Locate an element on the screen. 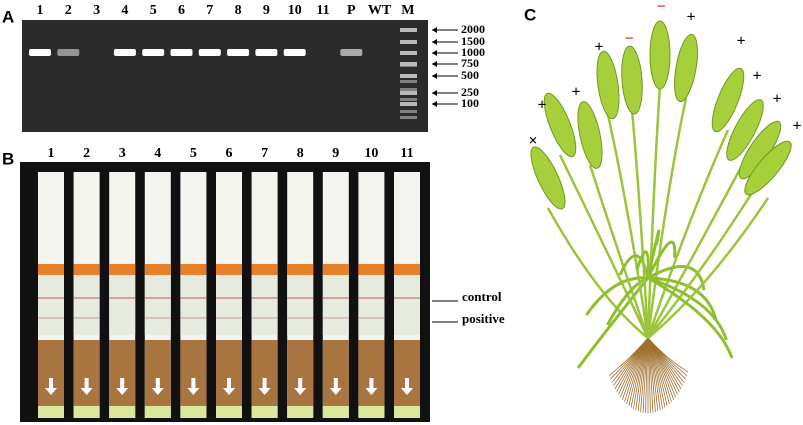 The width and height of the screenshot is (803, 425). strip-label: 6 is located at coordinates (229, 153).